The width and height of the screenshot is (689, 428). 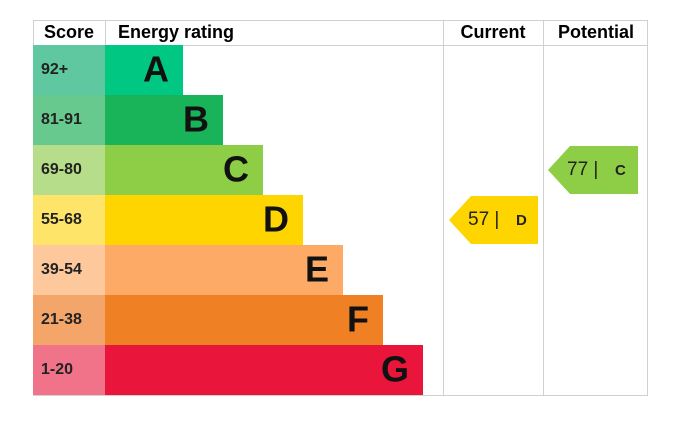 What do you see at coordinates (620, 170) in the screenshot?
I see `potential-band: C` at bounding box center [620, 170].